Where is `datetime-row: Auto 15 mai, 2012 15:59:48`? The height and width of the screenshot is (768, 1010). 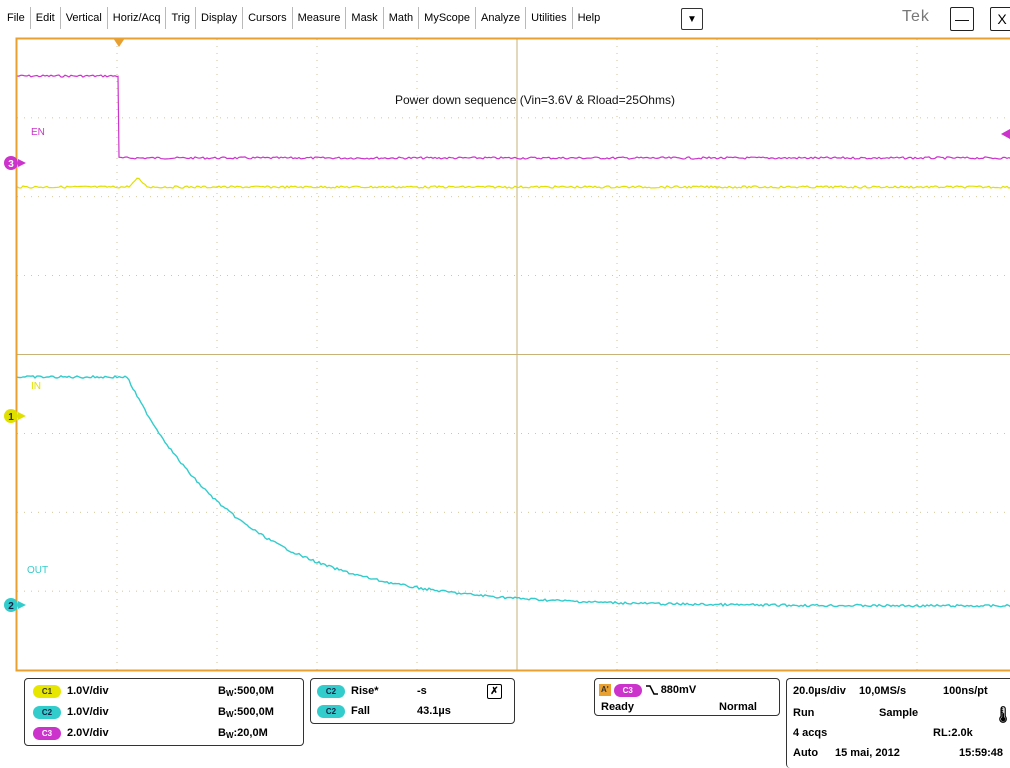
datetime-row: Auto 15 mai, 2012 15:59:48 is located at coordinates (901, 753).